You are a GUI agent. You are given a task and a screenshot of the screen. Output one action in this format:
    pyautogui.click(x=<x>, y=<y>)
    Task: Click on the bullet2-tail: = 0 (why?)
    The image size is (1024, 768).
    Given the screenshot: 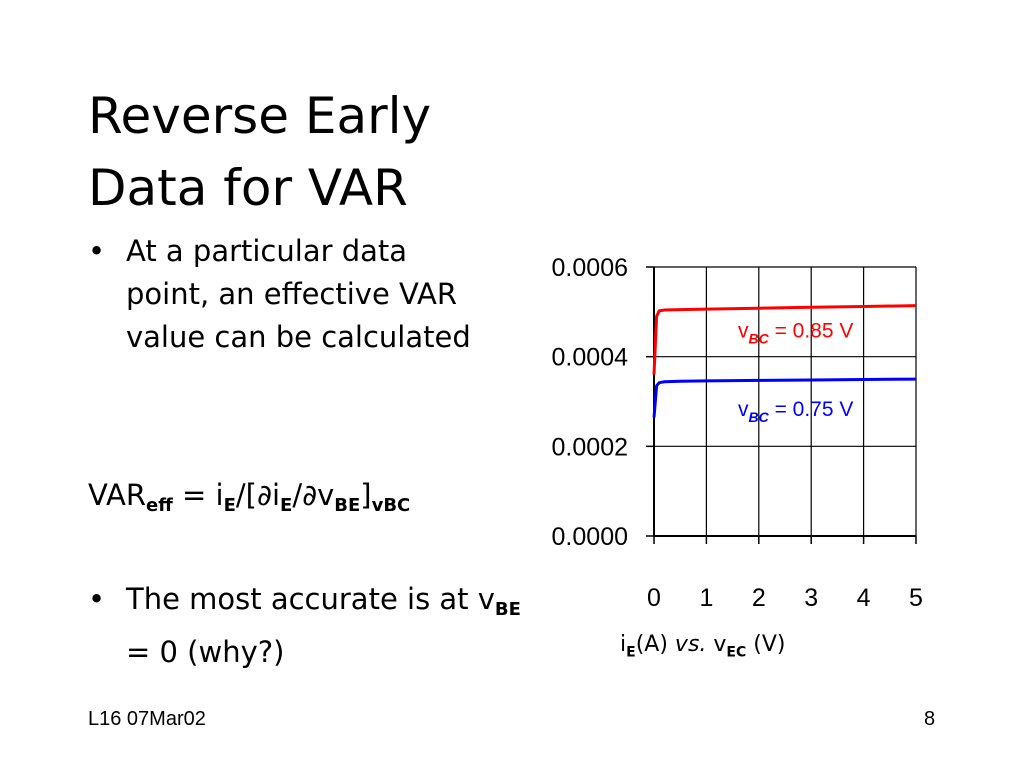 What is the action you would take?
    pyautogui.click(x=205, y=652)
    